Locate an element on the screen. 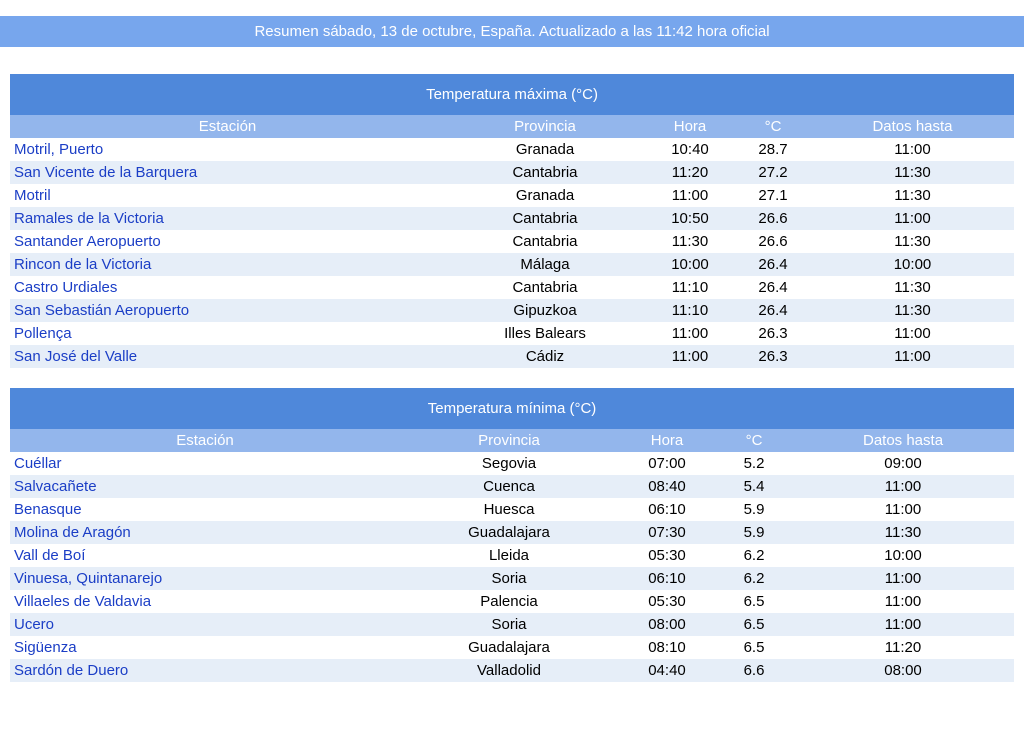 The width and height of the screenshot is (1024, 755). station-link: Ucero is located at coordinates (205, 624).